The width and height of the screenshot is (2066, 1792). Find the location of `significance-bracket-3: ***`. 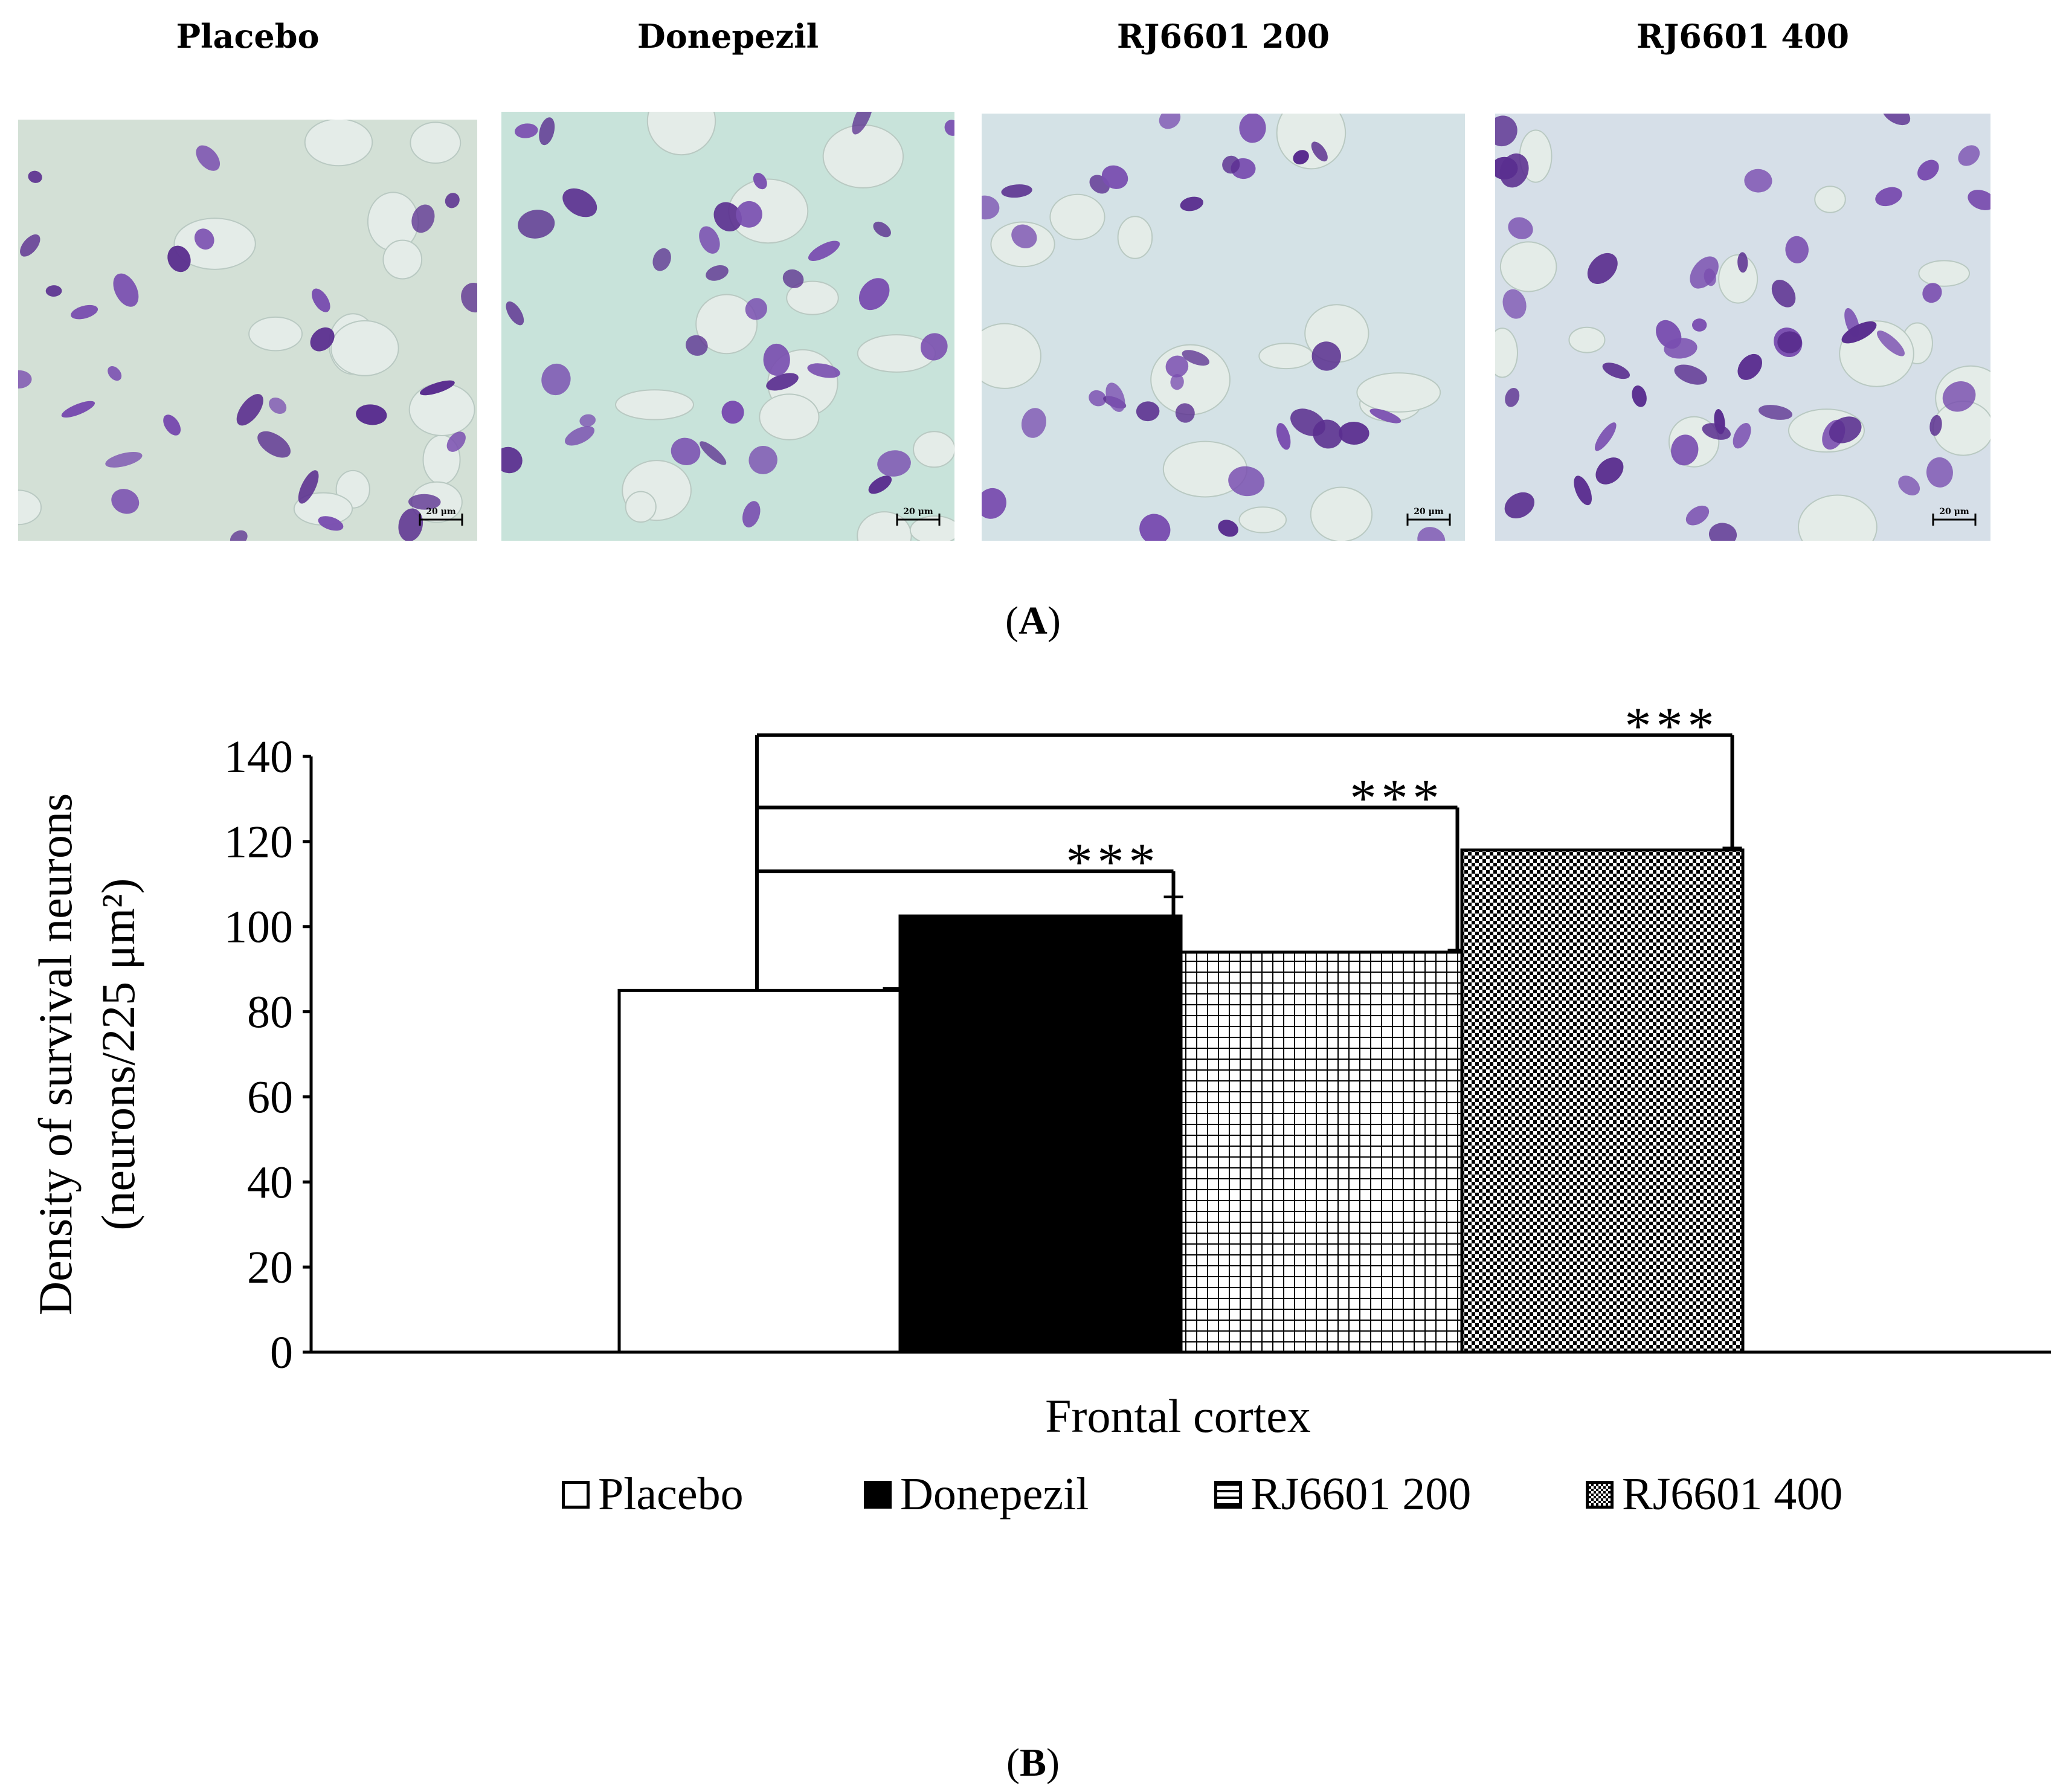

significance-bracket-3: *** is located at coordinates (1244, 844).